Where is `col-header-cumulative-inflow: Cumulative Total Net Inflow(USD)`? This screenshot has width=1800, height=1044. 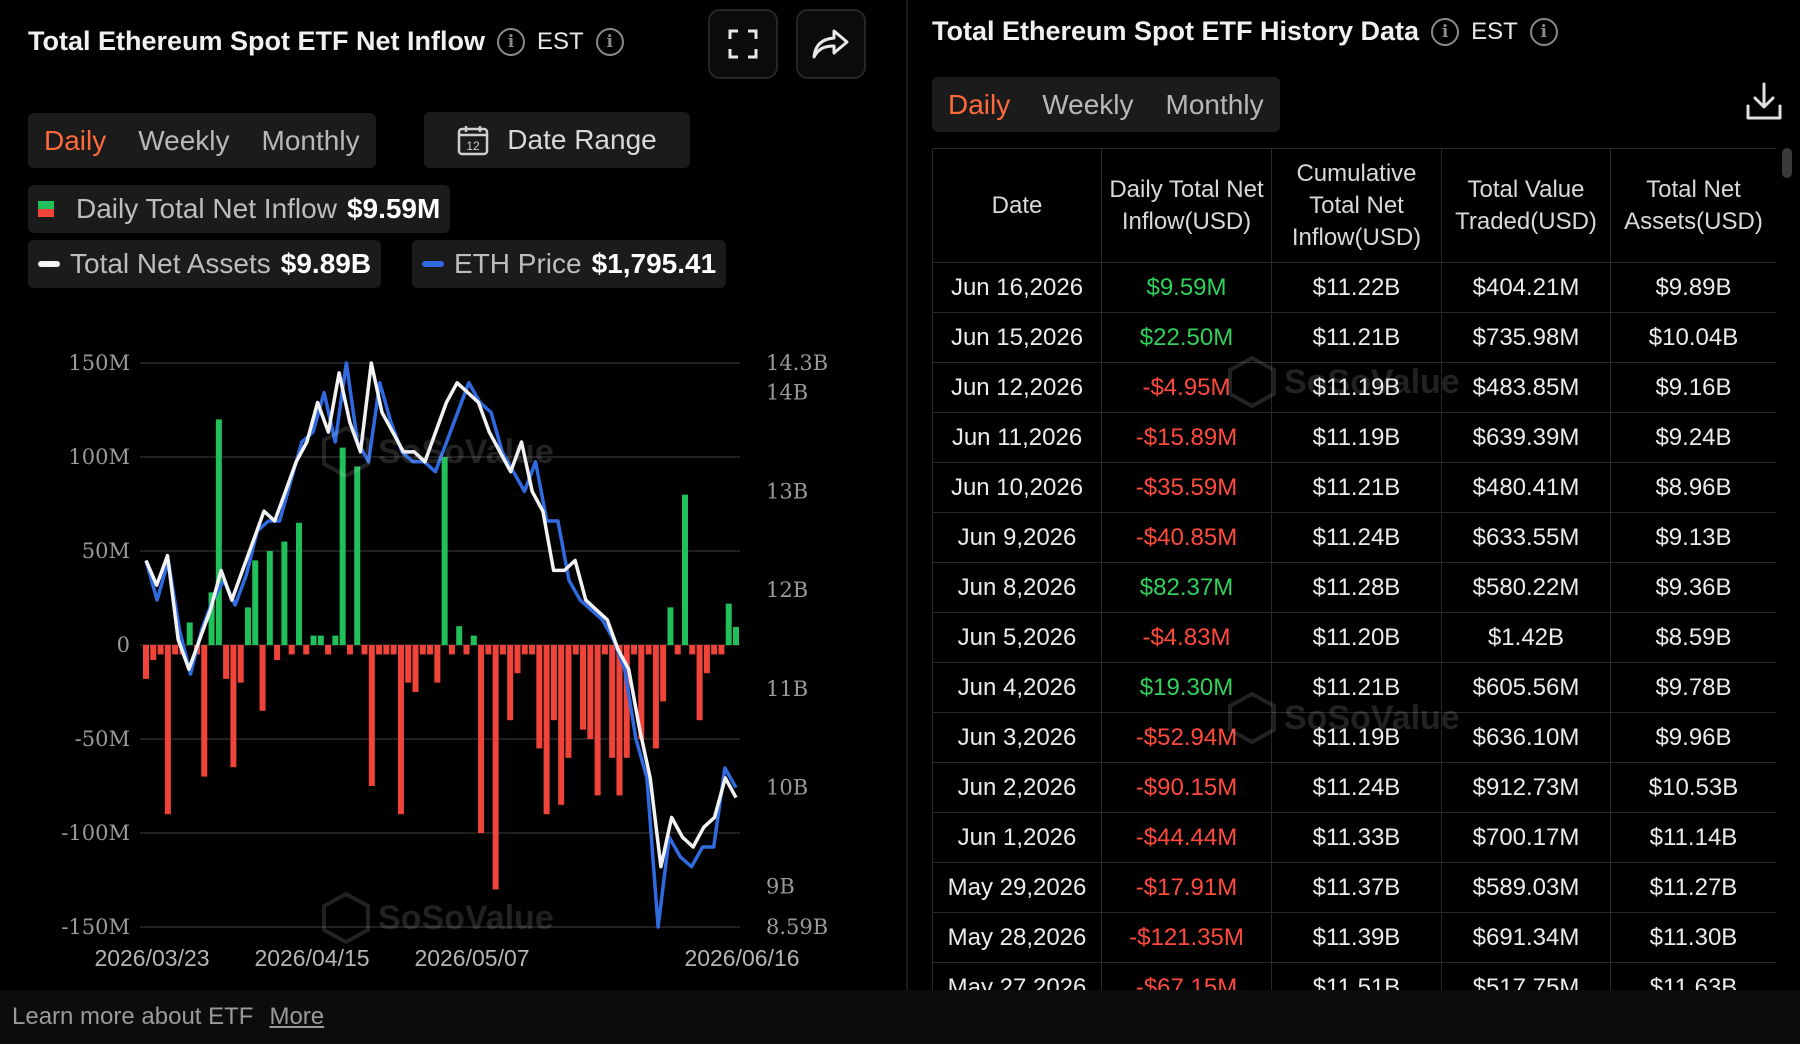 col-header-cumulative-inflow: Cumulative Total Net Inflow(USD) is located at coordinates (1356, 205).